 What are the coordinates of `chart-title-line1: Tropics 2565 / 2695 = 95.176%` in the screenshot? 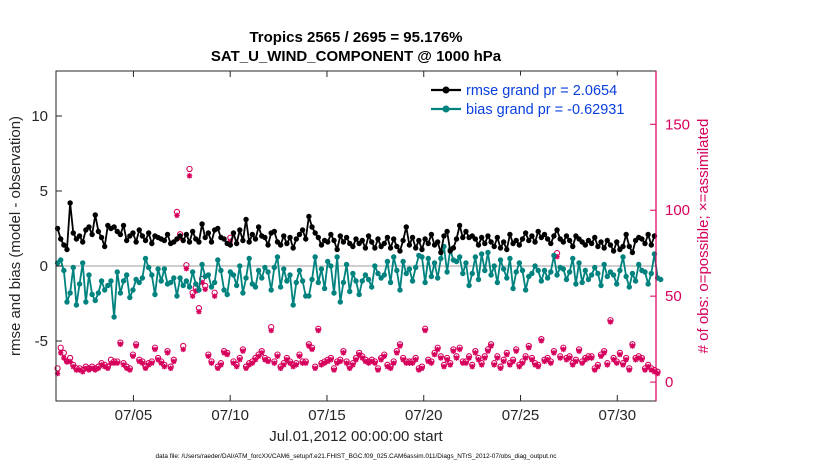 It's located at (355, 37).